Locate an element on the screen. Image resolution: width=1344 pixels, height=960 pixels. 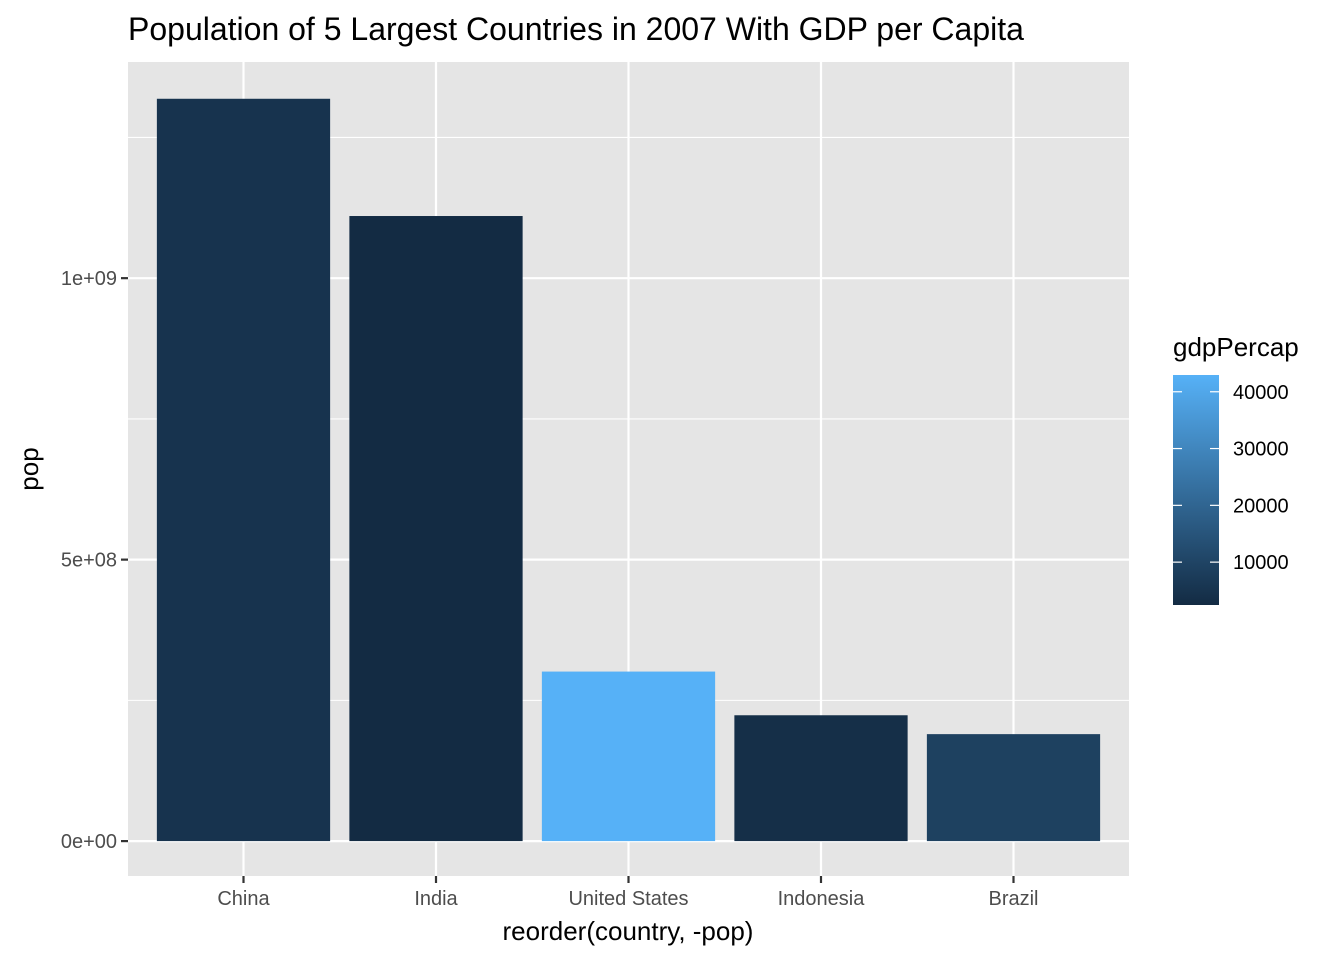
x-tick-label: Indonesia is located at coordinates (822, 899).